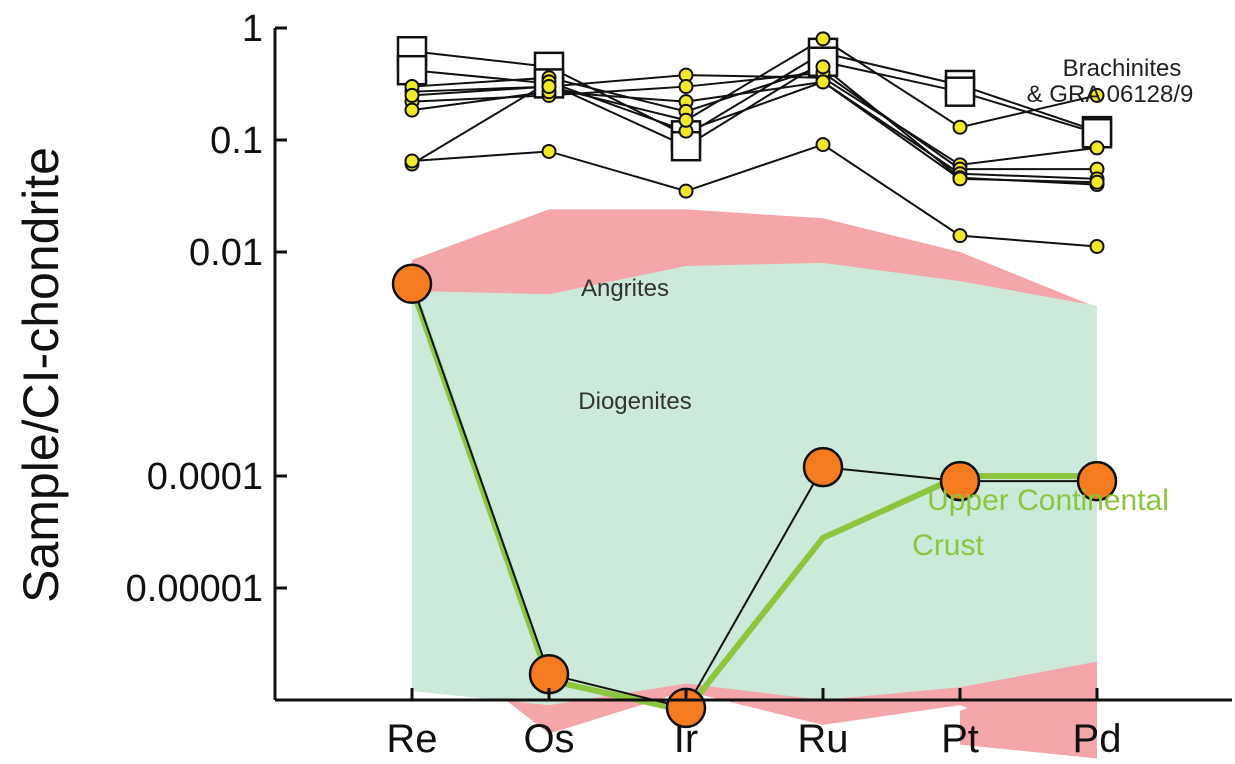  I want to click on annotation-gra: & GRA 06128/9, so click(1110, 94).